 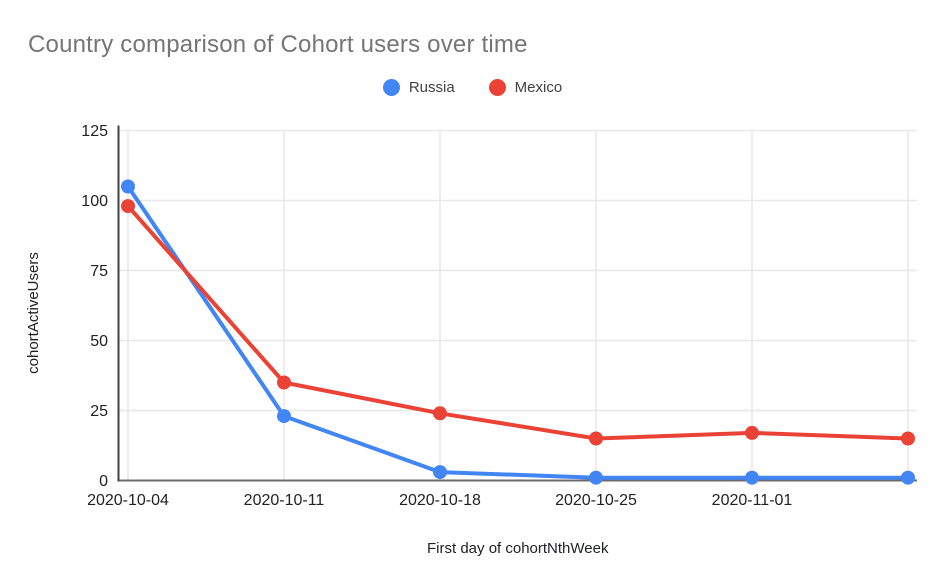 What do you see at coordinates (518, 548) in the screenshot?
I see `x-axis-title: First day of cohortNthWeek` at bounding box center [518, 548].